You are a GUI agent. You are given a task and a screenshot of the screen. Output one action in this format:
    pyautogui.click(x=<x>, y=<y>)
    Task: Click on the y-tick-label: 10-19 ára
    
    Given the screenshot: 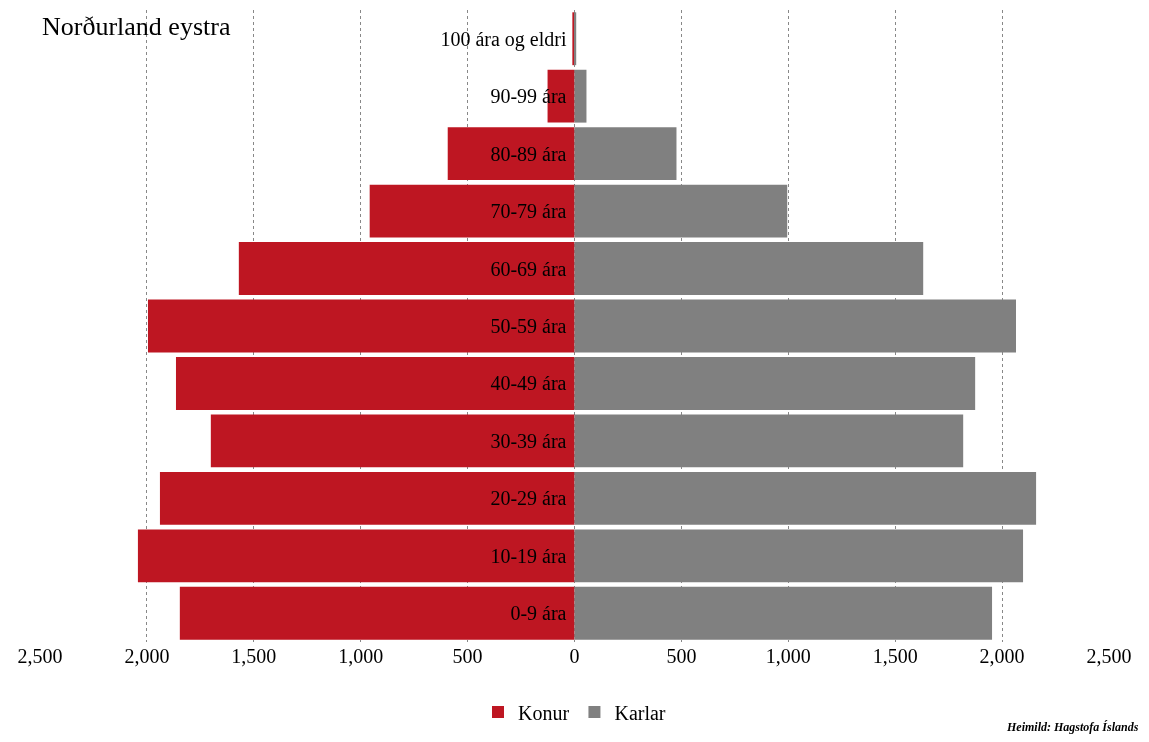 What is the action you would take?
    pyautogui.click(x=528, y=555)
    